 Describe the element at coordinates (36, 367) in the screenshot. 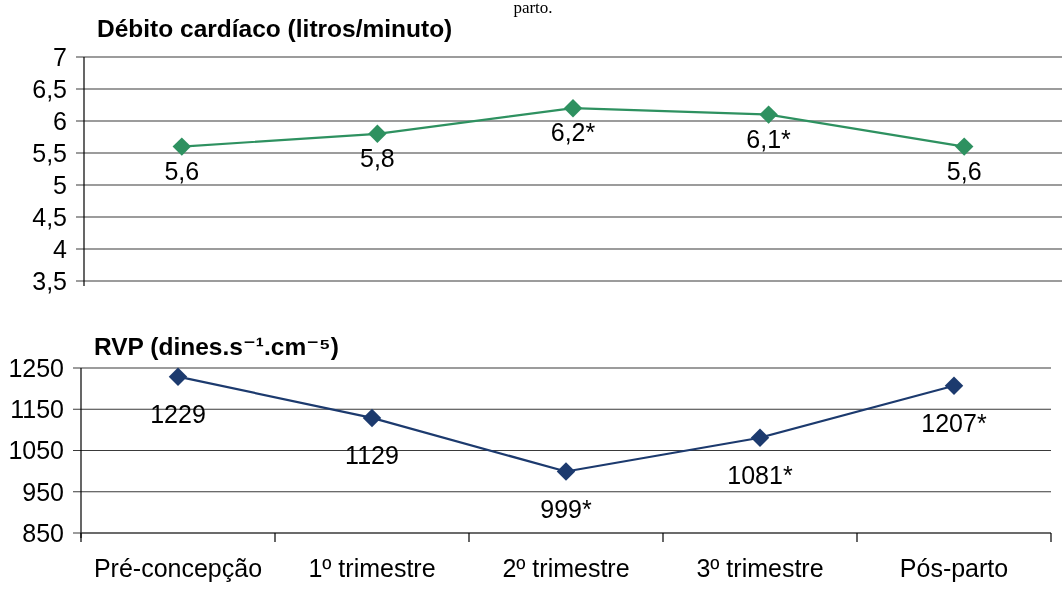

I see `y-tick-label: 1250` at that location.